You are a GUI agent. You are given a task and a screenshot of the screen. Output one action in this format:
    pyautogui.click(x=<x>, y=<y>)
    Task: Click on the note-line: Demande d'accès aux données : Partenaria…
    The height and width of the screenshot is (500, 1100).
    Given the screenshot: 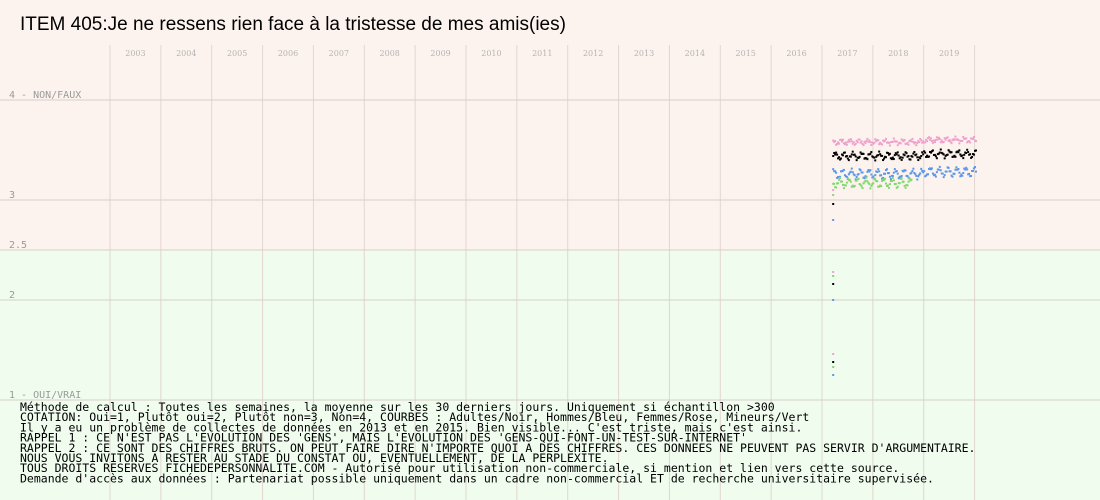 What is the action you would take?
    pyautogui.click(x=477, y=478)
    